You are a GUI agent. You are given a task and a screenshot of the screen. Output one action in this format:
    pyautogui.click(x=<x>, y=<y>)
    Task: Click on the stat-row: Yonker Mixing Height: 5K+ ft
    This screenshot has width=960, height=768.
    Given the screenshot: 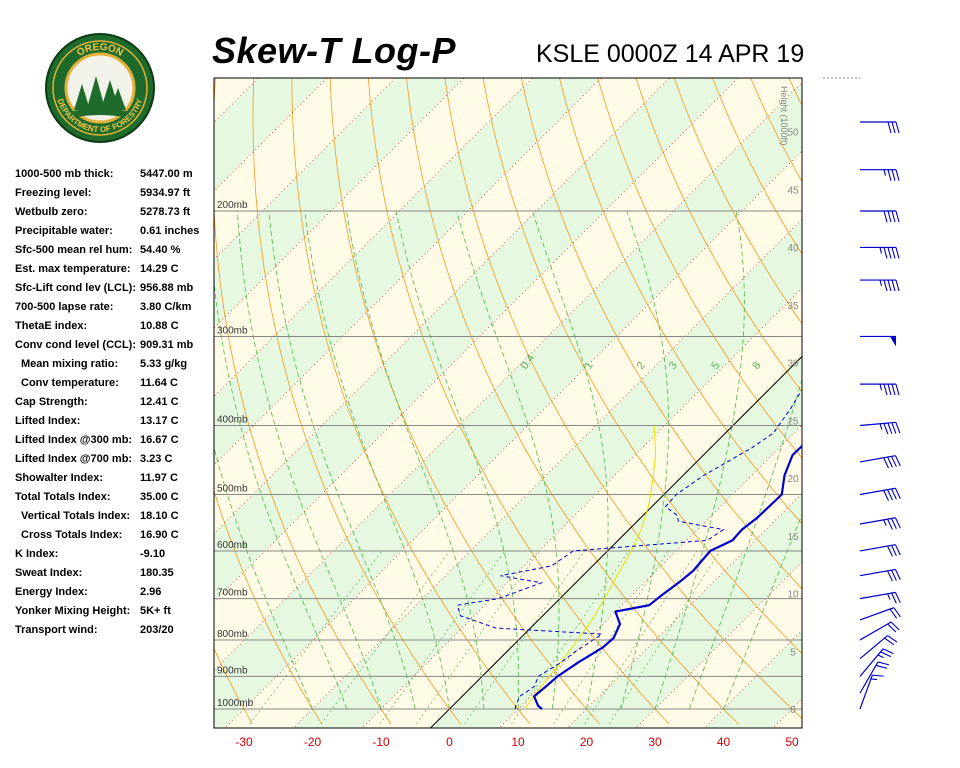 What is the action you would take?
    pyautogui.click(x=115, y=614)
    